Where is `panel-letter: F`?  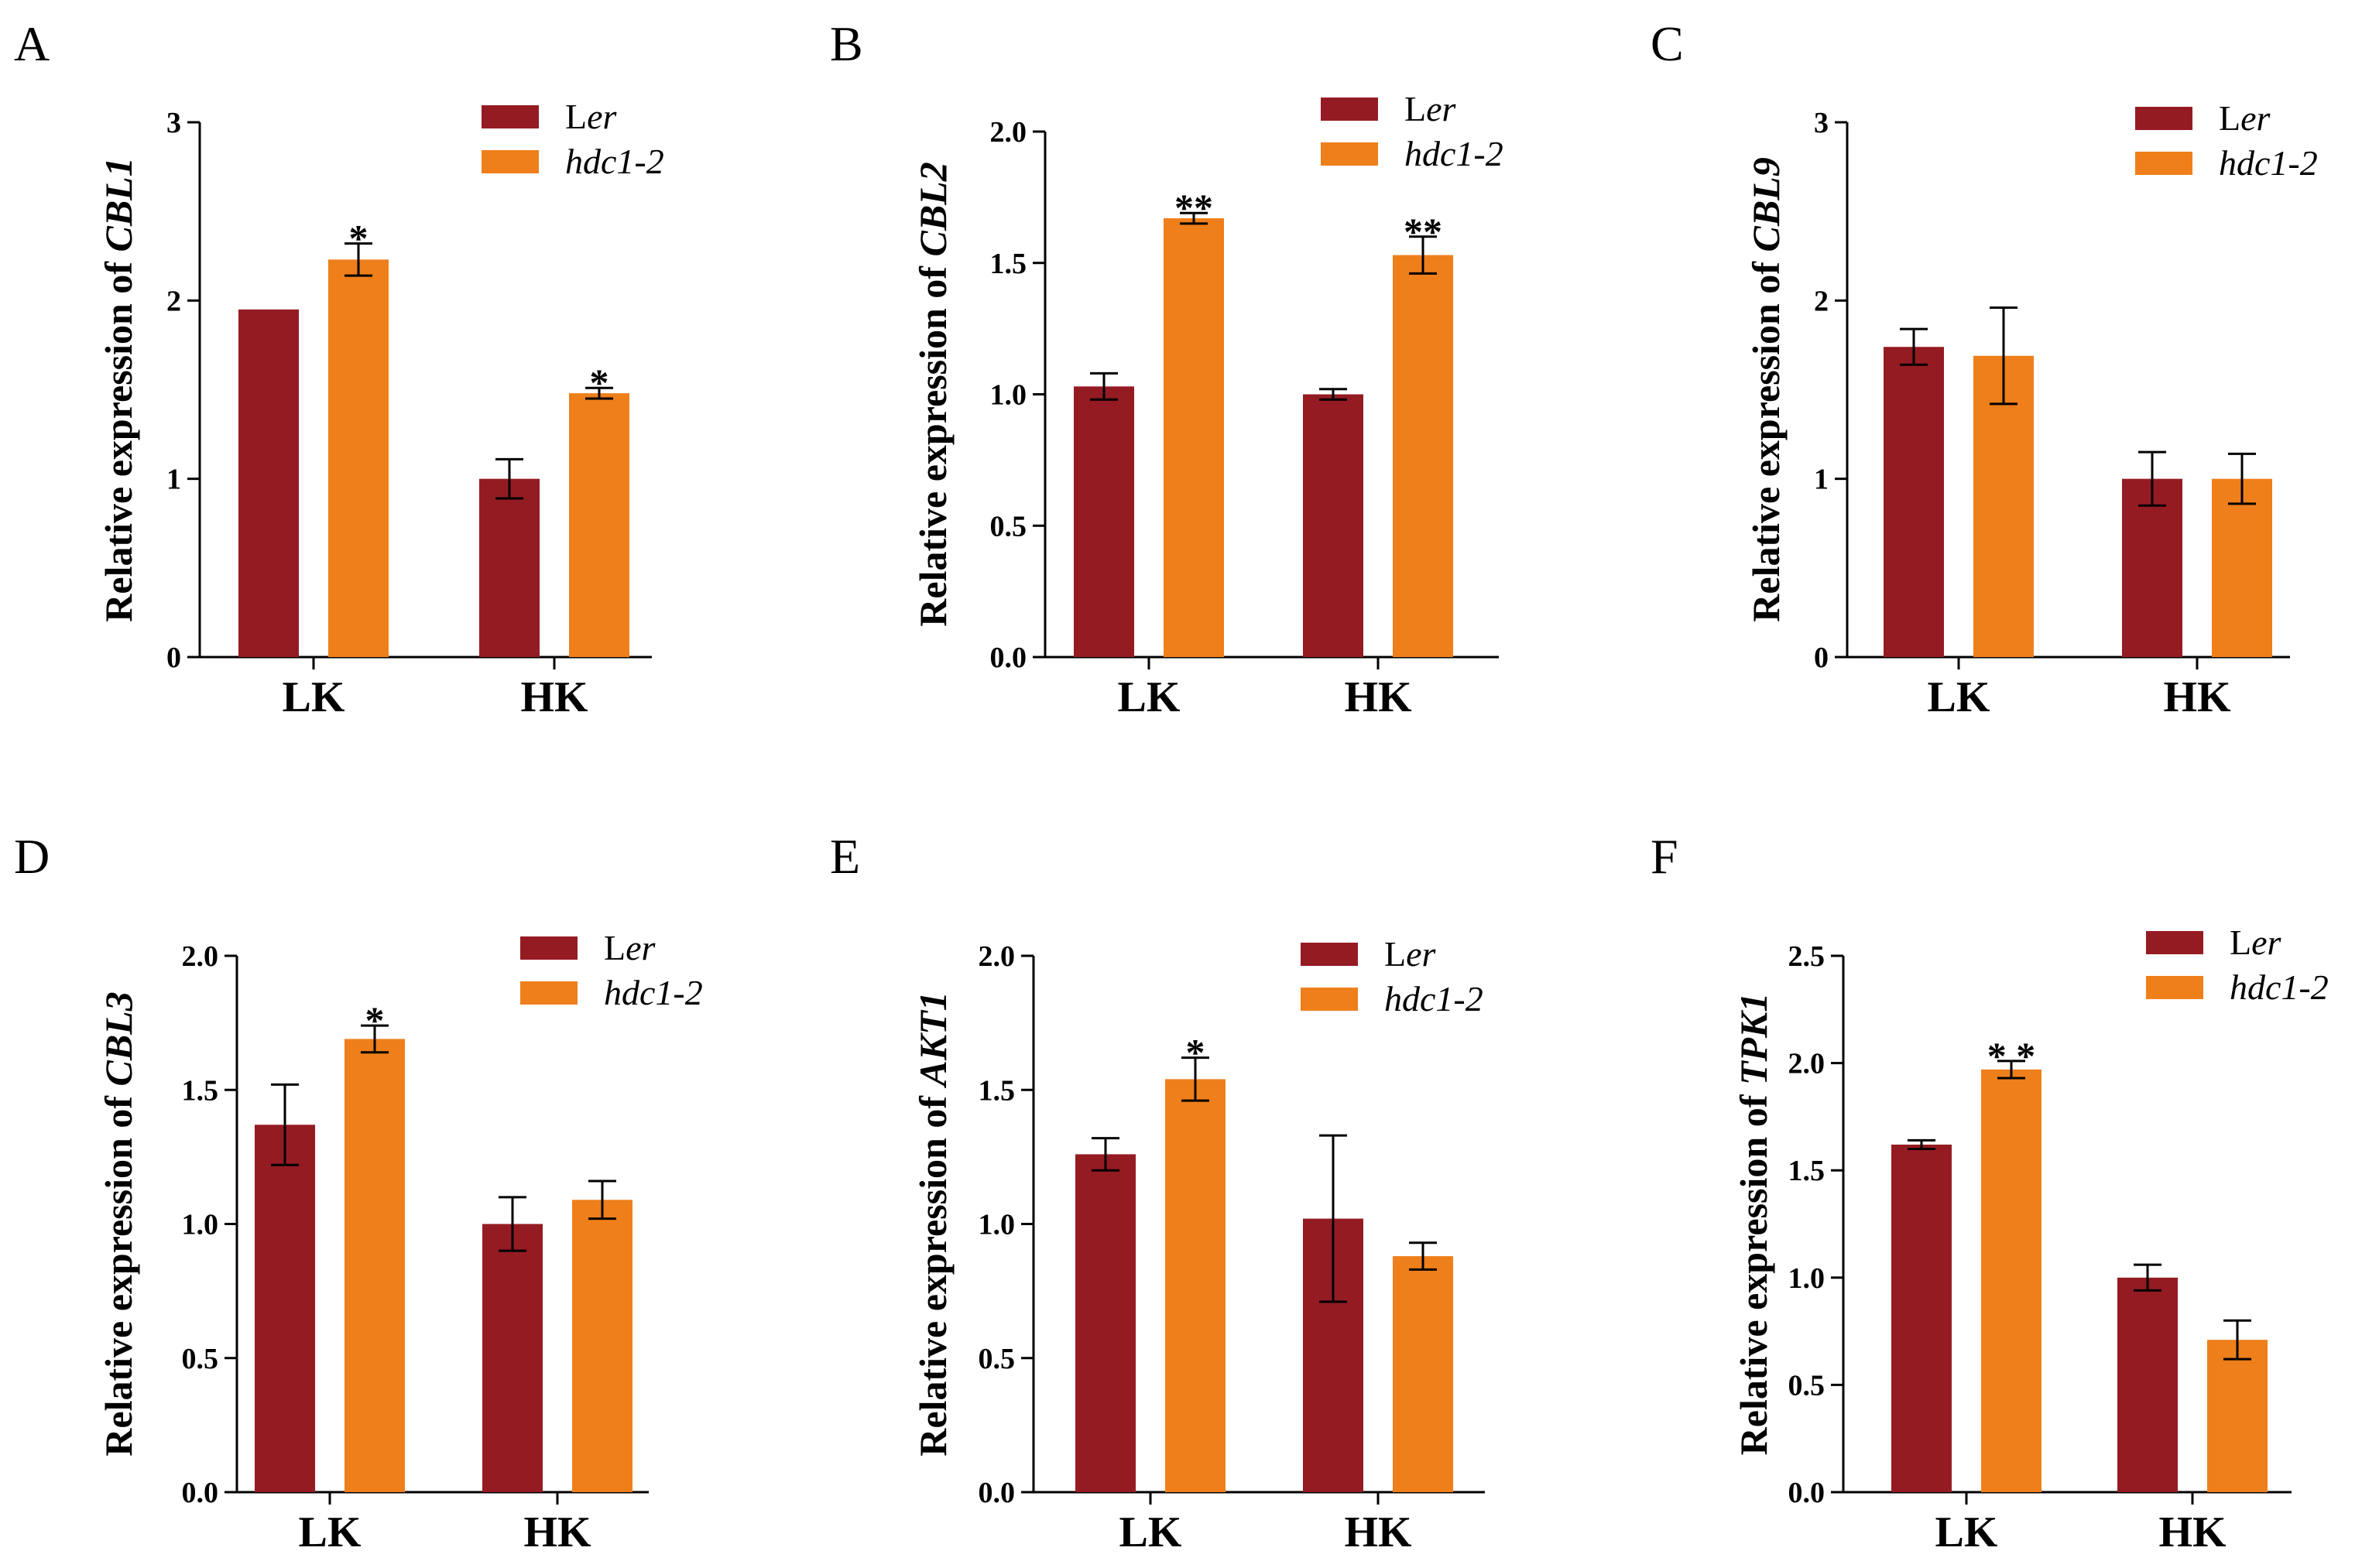
panel-letter: F is located at coordinates (1664, 856).